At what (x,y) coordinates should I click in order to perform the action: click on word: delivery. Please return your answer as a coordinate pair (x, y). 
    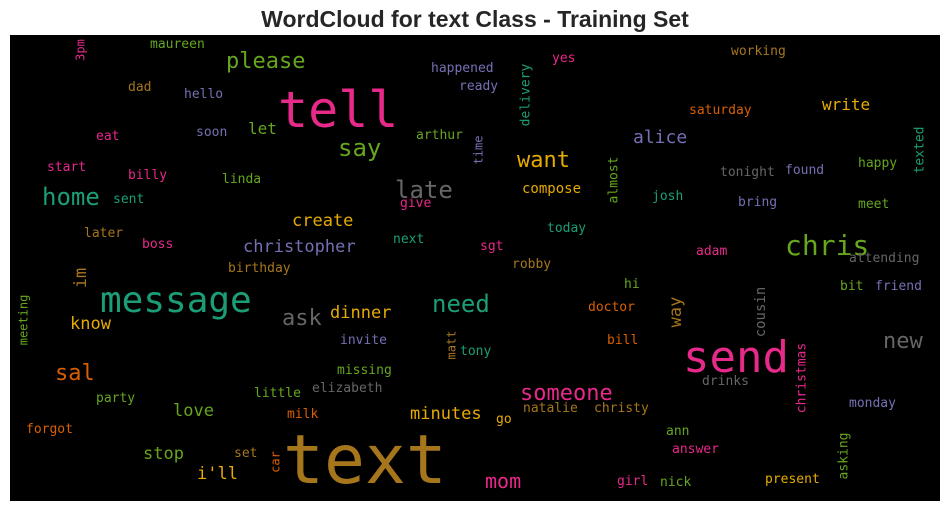
    Looking at the image, I should click on (526, 95).